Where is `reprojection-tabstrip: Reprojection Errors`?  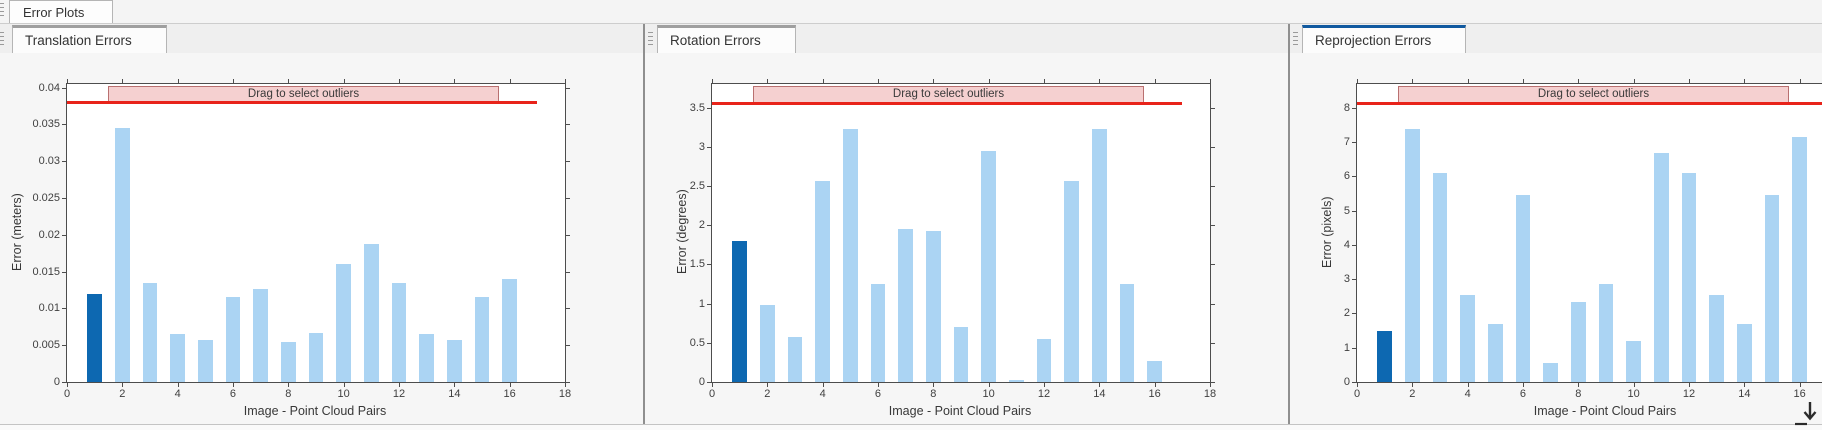
reprojection-tabstrip: Reprojection Errors is located at coordinates (1556, 38).